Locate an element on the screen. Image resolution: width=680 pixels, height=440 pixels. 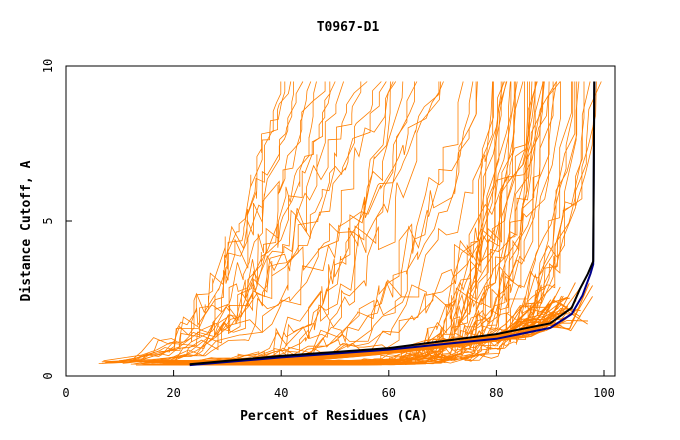
model-curve is located at coordinates (206, 221).